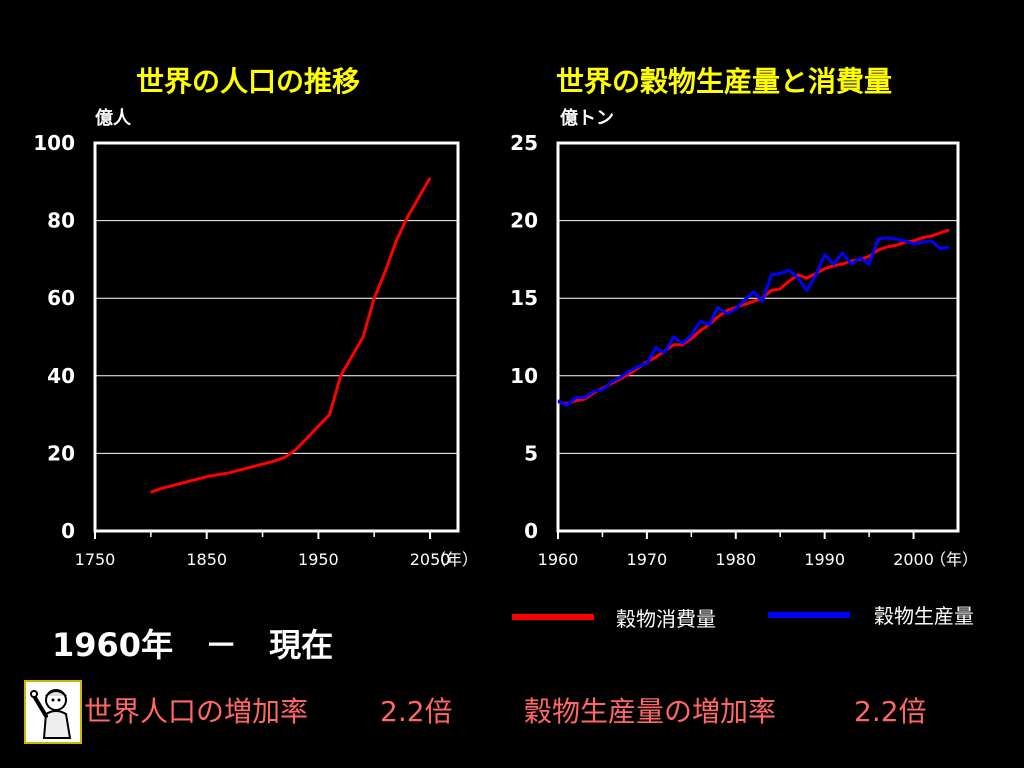 The image size is (1024, 768). I want to click on grain-x-unit-label: （年）, so click(954, 559).